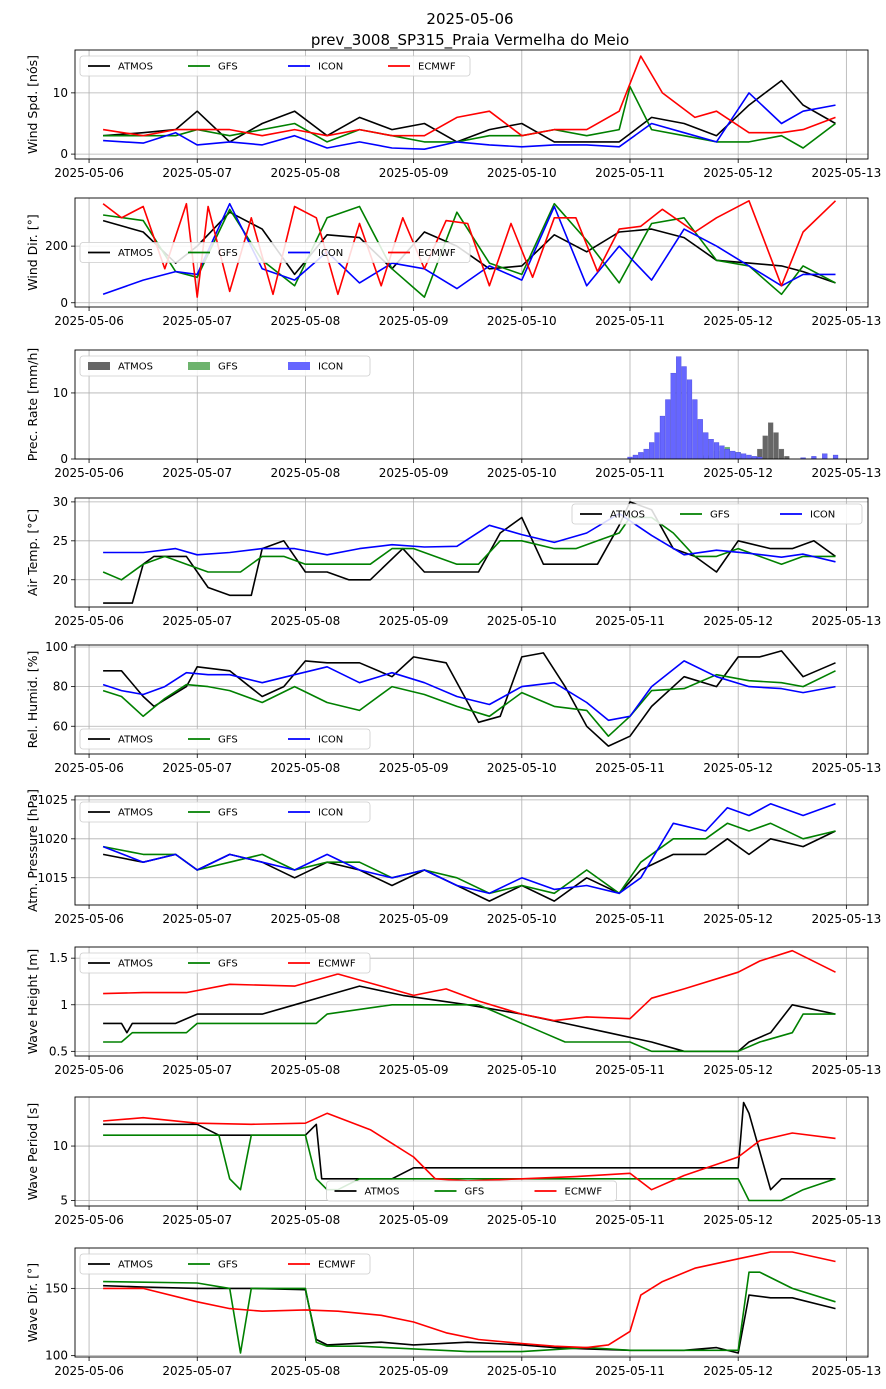  I want to click on y-axis-label: Wind Spd. [nós], so click(32, 104).